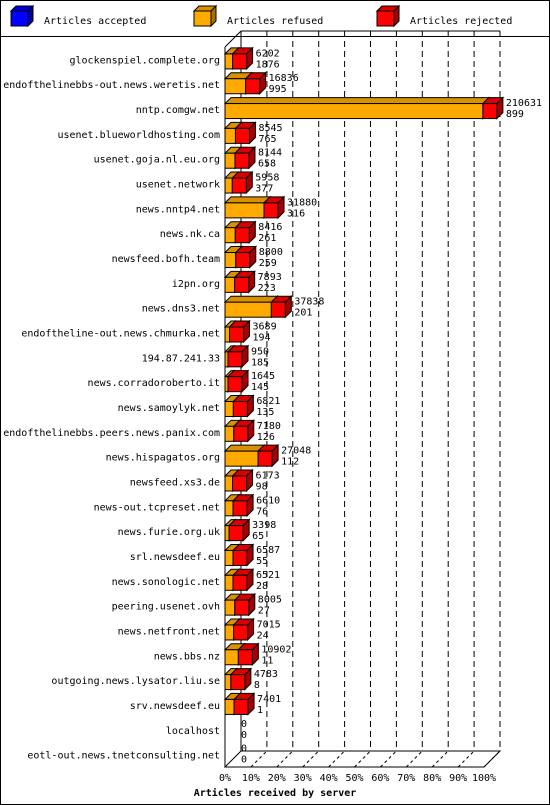 The width and height of the screenshot is (550, 805). I want to click on category-label: news.dns3.net, so click(181, 309).